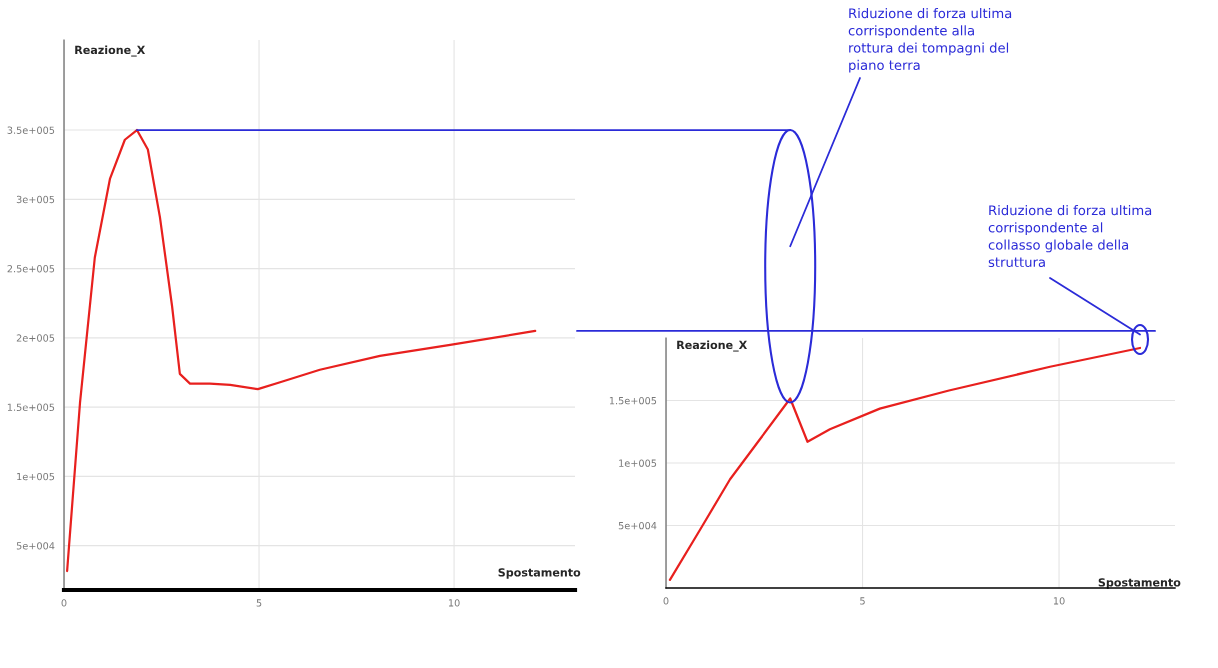 The image size is (1218, 668). Describe the element at coordinates (35, 199) in the screenshot. I see `y-tick-label: 3e+005` at that location.